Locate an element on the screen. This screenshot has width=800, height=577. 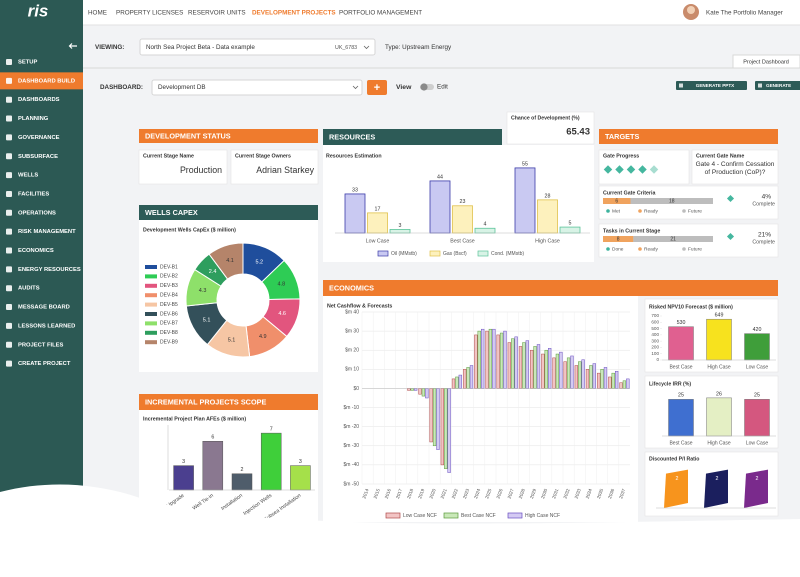
menu-item: GOVERNANCE is located at coordinates (39, 138).